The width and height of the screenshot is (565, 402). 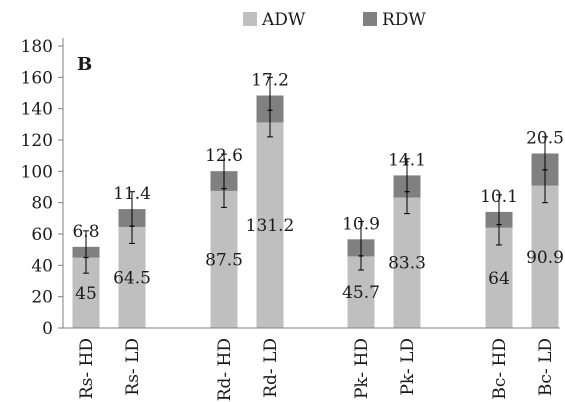 What do you see at coordinates (37, 47) in the screenshot?
I see `y-tick-label: 180` at bounding box center [37, 47].